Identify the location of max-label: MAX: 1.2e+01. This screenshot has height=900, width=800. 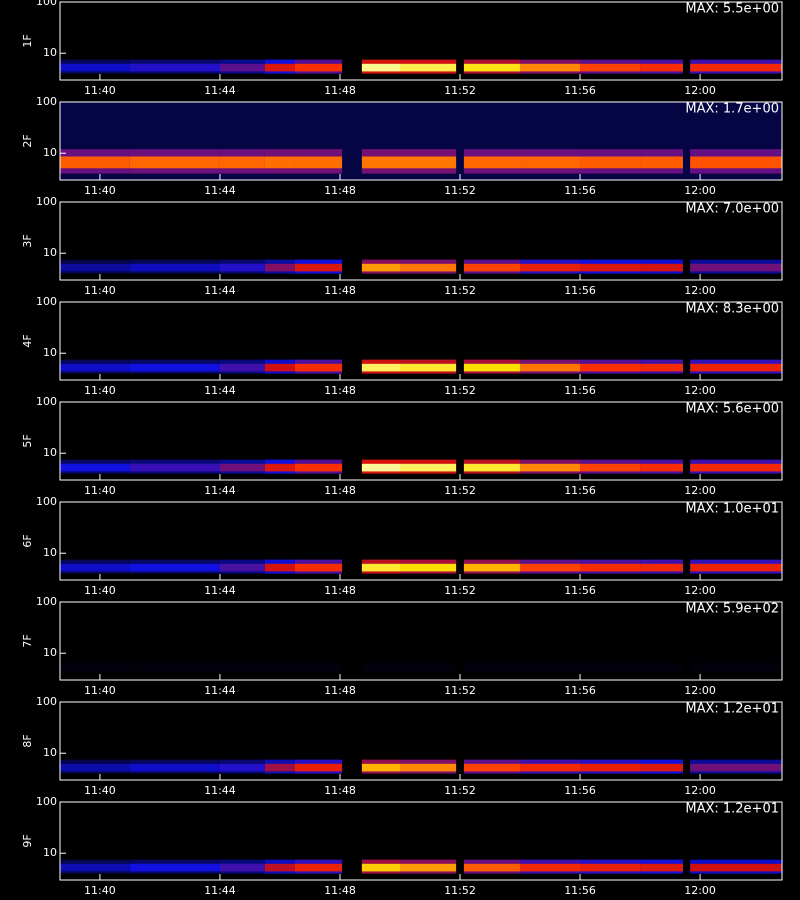
(732, 709).